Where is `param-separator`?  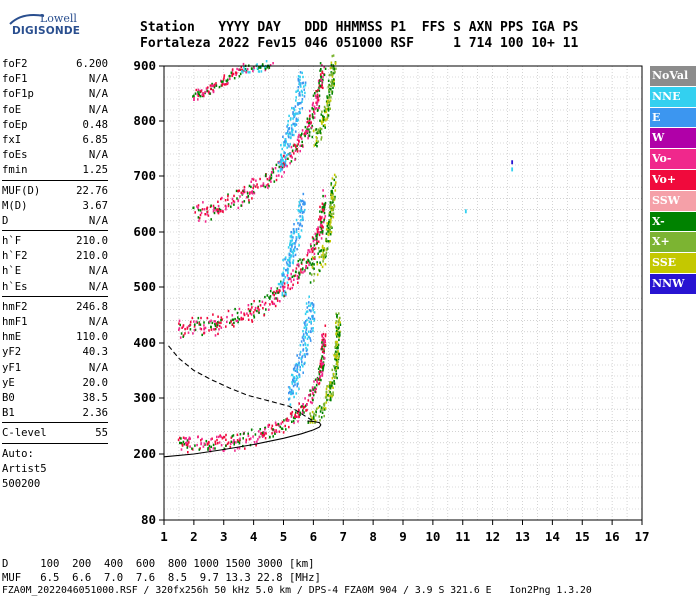
param-separator is located at coordinates (55, 231).